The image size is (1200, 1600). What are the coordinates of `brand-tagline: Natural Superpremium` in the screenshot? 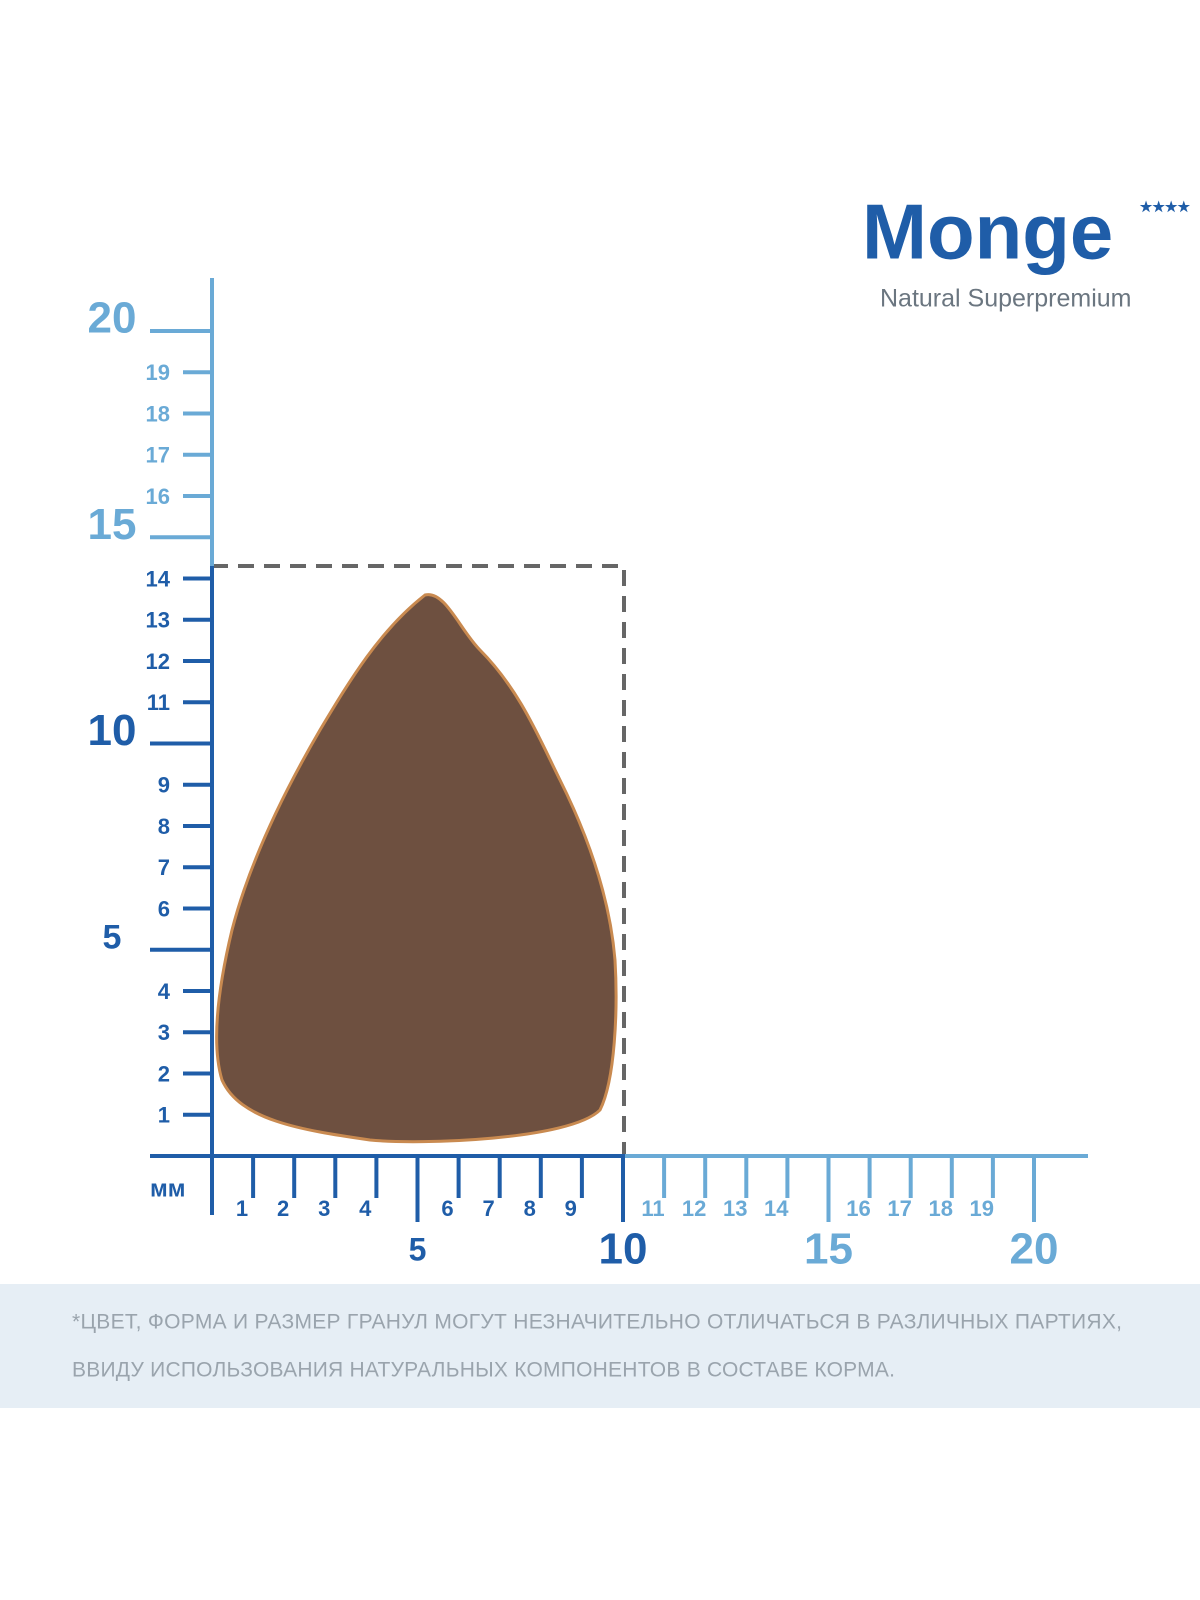 It's located at (1006, 299).